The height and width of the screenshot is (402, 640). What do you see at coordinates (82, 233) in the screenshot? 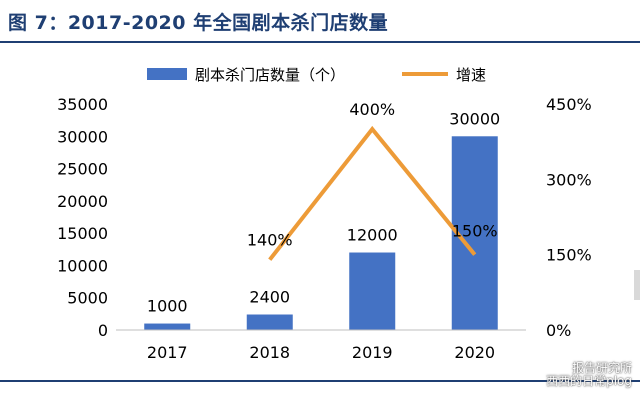
I see `y-left-tick-label: 15000` at bounding box center [82, 233].